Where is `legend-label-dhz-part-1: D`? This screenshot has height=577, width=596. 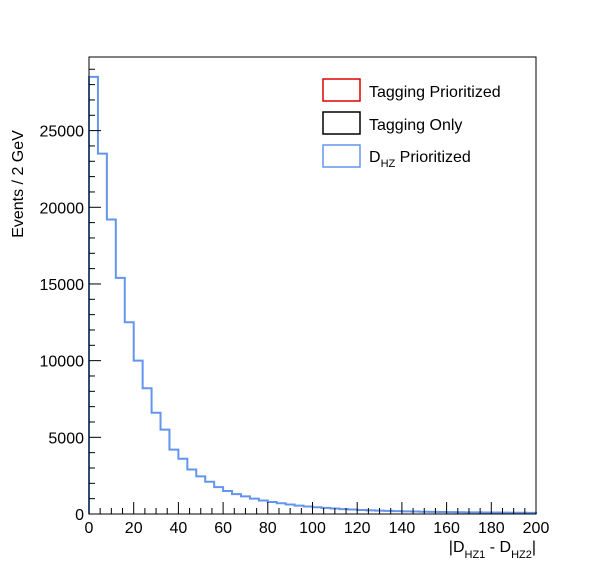
legend-label-dhz-part-1: D is located at coordinates (375, 157).